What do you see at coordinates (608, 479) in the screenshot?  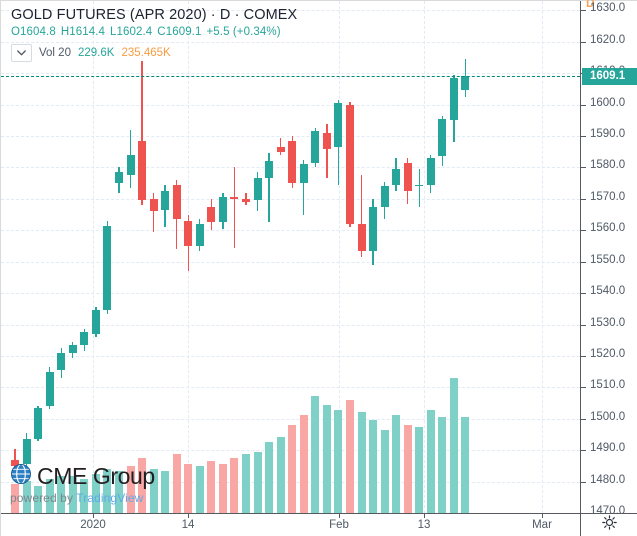 I see `price-tick-label: 1480.0` at bounding box center [608, 479].